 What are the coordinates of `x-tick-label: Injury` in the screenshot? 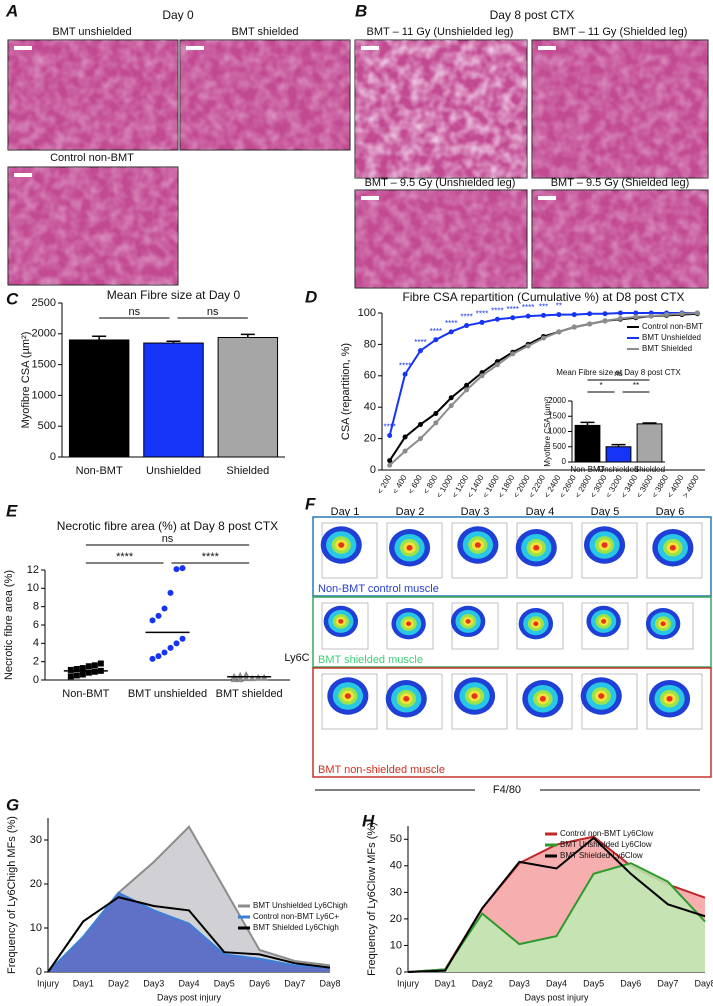 It's located at (48, 983).